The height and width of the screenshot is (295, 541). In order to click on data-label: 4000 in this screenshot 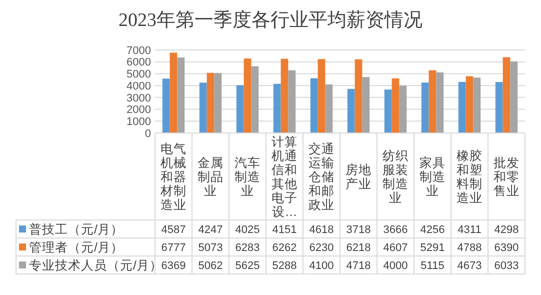, I will do `click(395, 266)`.